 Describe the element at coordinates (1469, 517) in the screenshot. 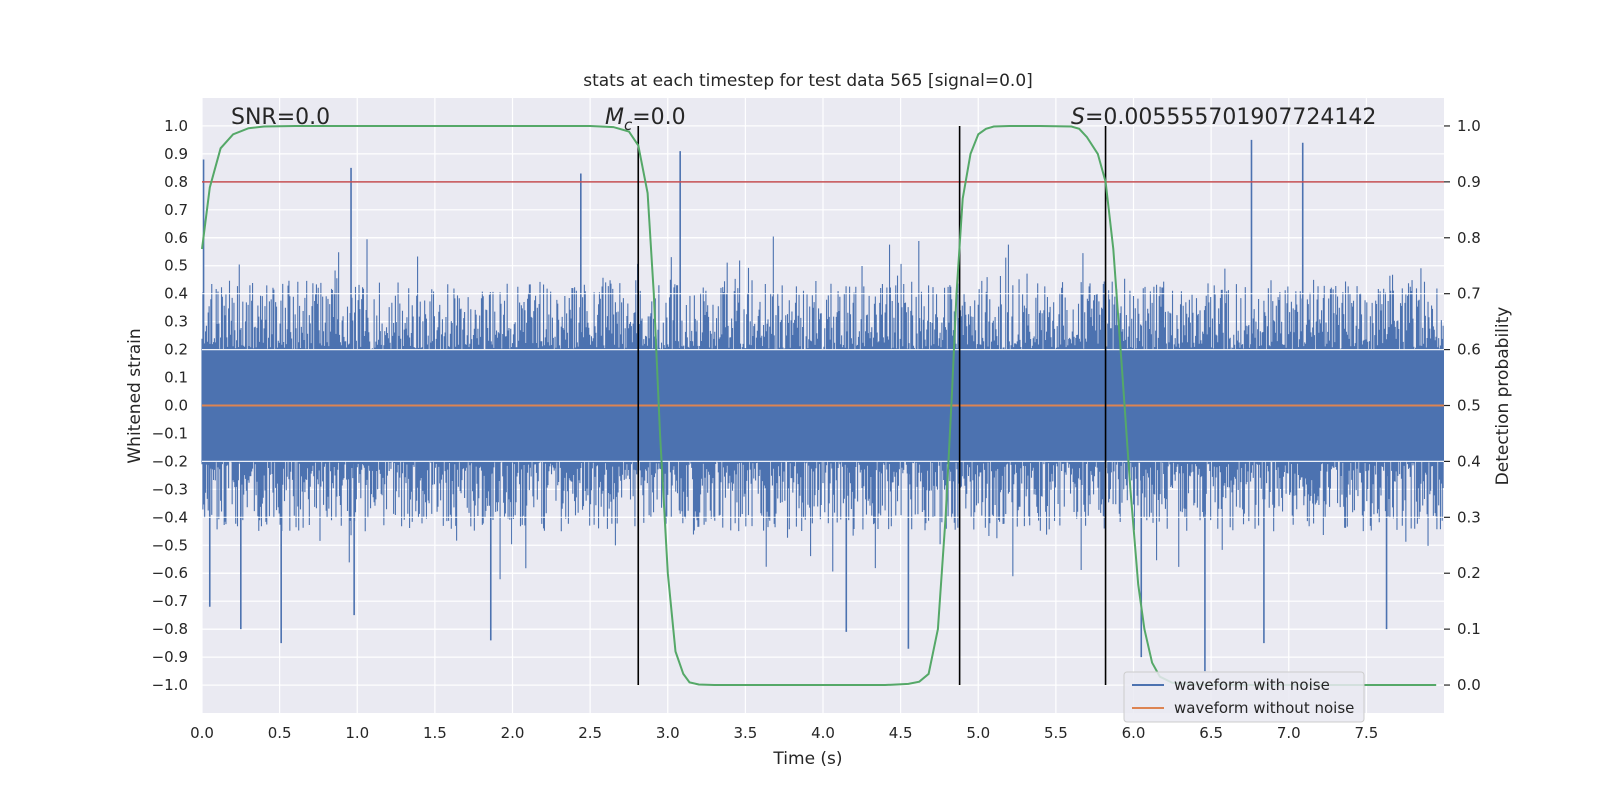

I see `y2-tick-label: 0.3` at that location.